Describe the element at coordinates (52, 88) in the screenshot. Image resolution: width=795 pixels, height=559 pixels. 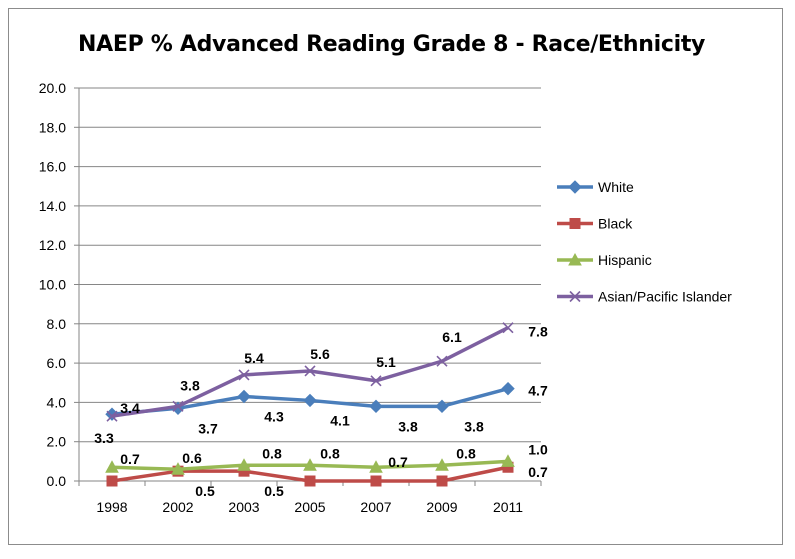
I see `y-tick-label: 20.0` at that location.